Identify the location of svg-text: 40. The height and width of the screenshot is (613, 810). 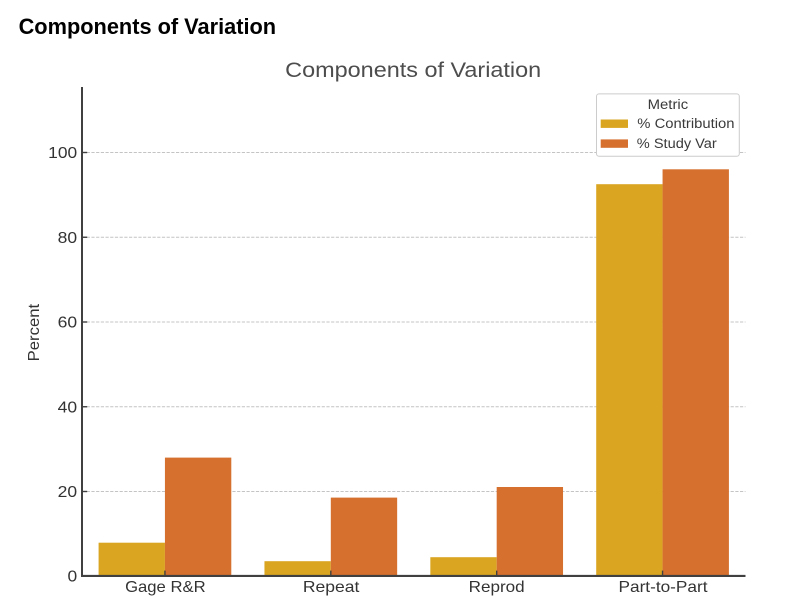
(68, 407).